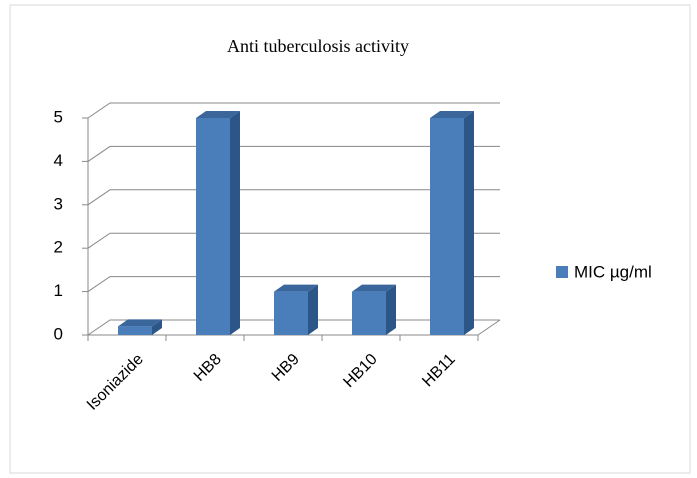 Image resolution: width=697 pixels, height=478 pixels. I want to click on legend-swatch, so click(562, 272).